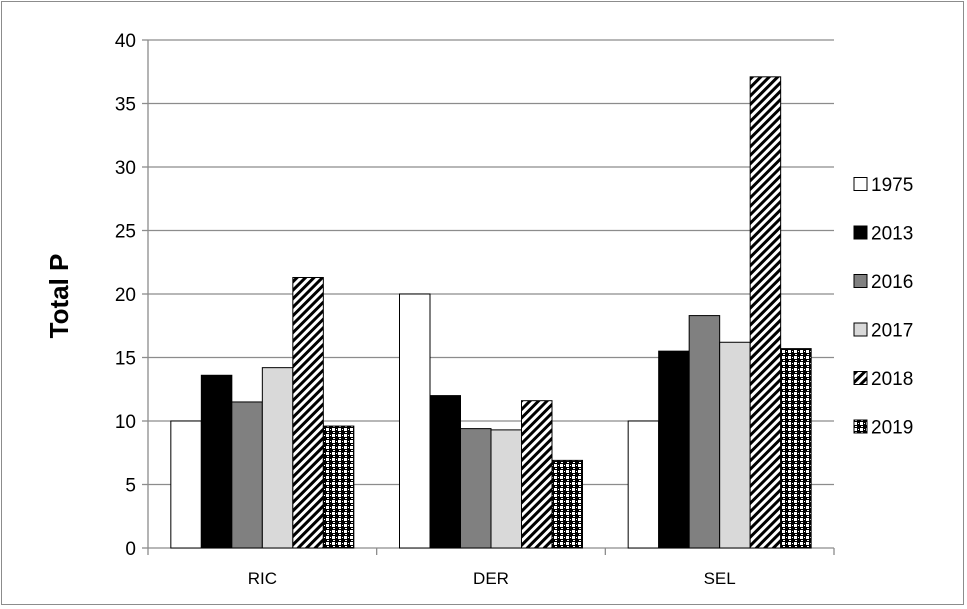 The image size is (967, 609). I want to click on y-tick-label: 30, so click(125, 168).